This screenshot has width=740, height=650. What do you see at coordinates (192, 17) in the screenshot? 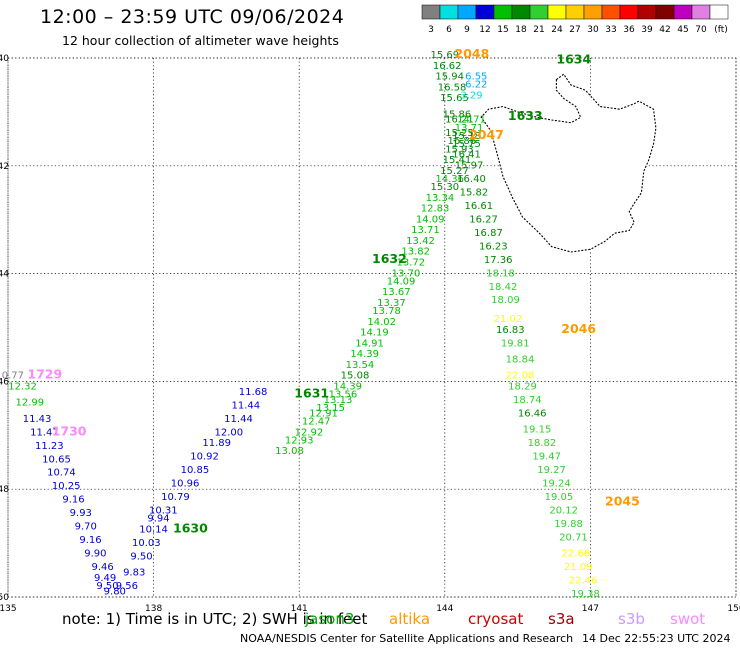
I see `chart-title: 12:00 – 23:59 UTC 09/06/2024` at bounding box center [192, 17].